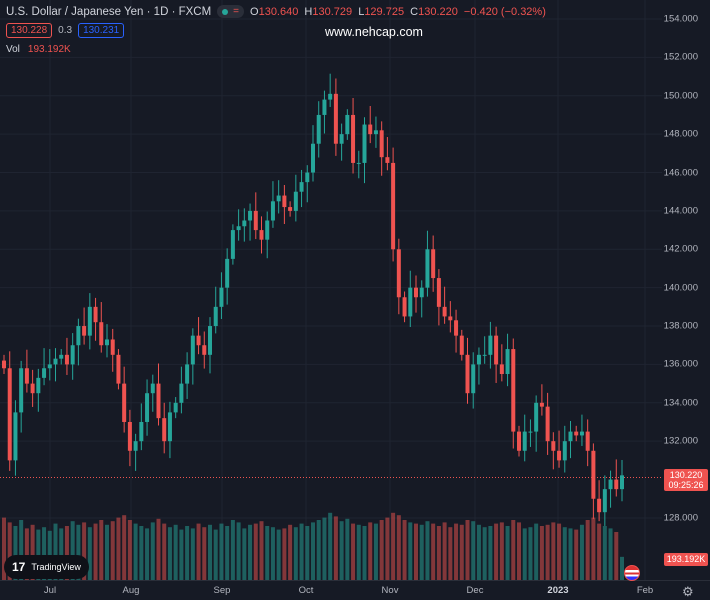 This screenshot has width=710, height=600. I want to click on price-tick: 136.000, so click(680, 364).